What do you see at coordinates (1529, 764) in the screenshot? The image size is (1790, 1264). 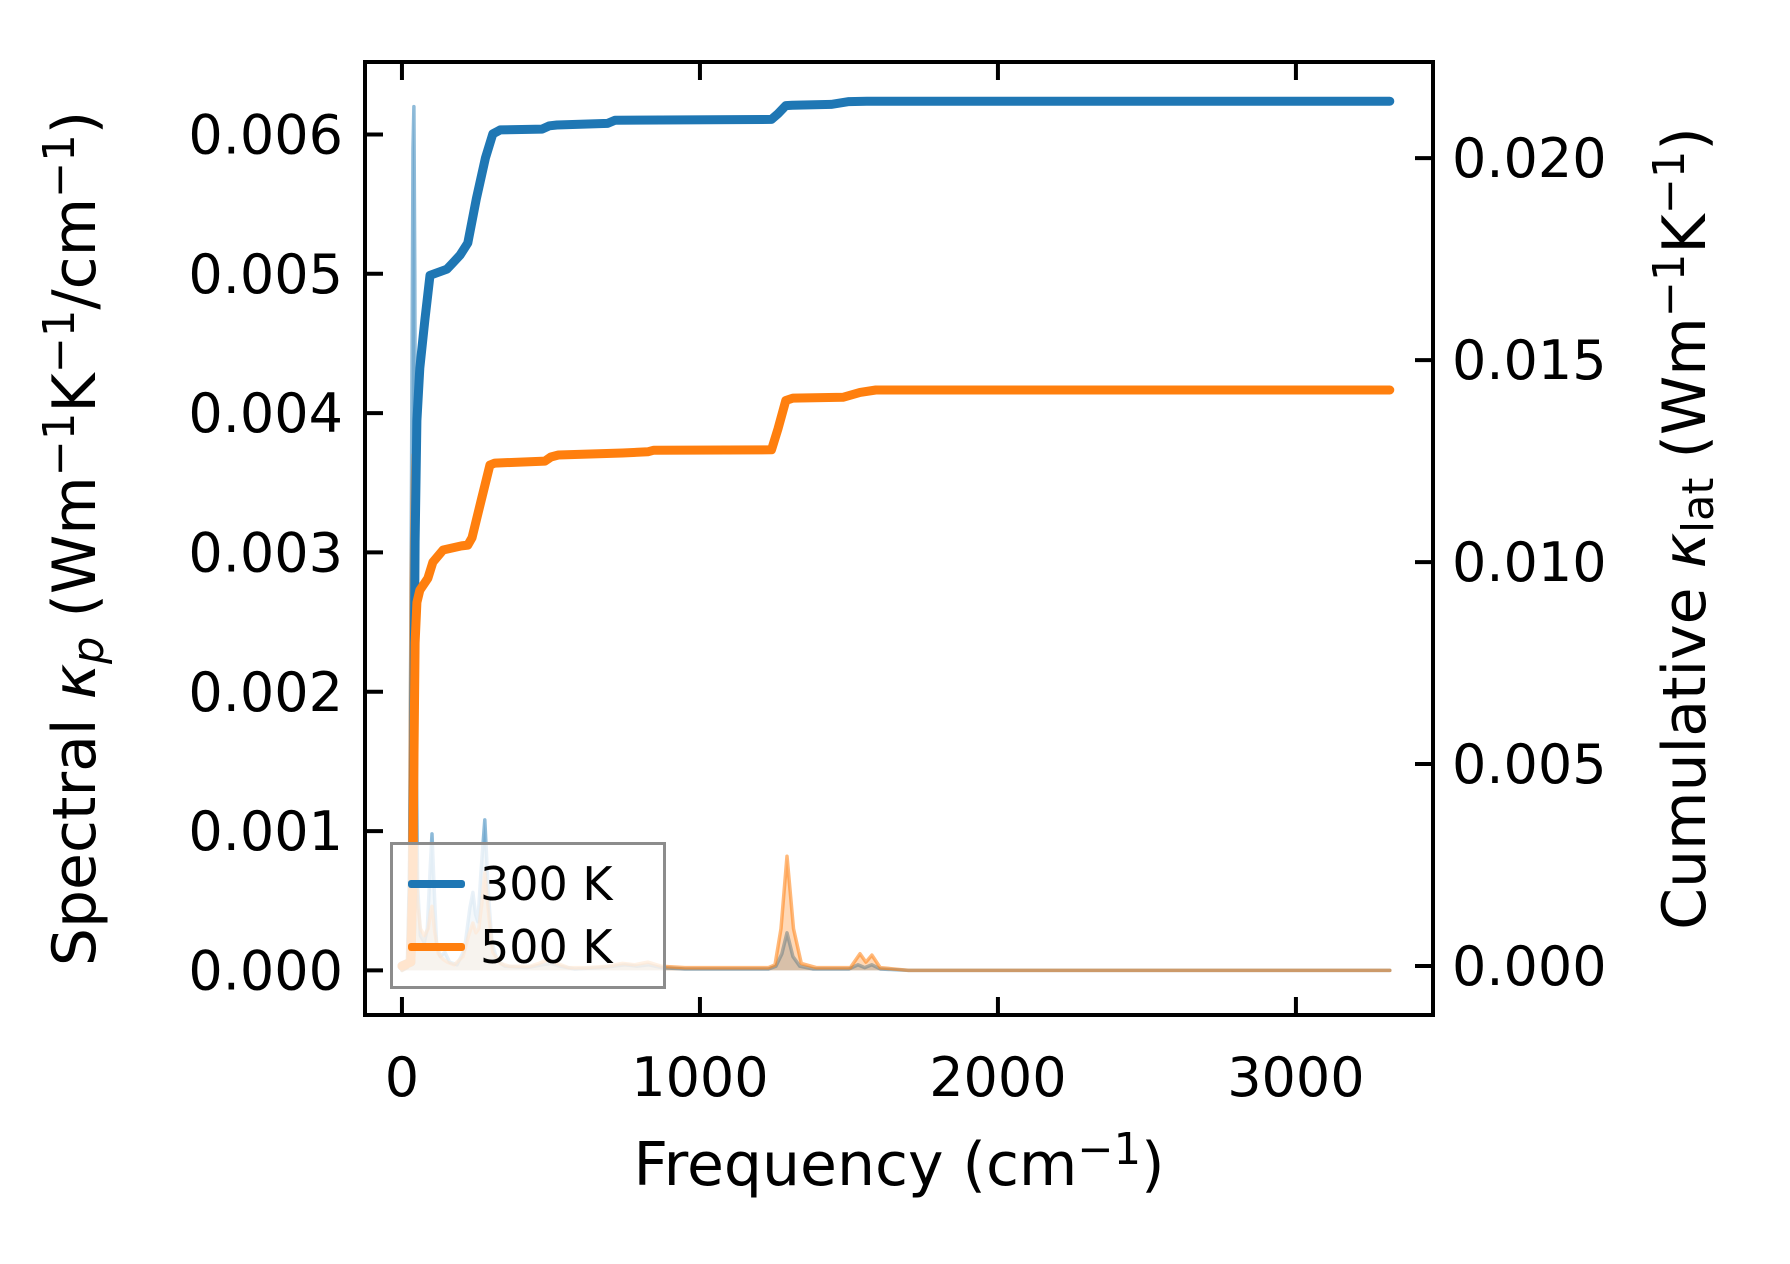 I see `y-right-tick-label: 0.005` at bounding box center [1529, 764].